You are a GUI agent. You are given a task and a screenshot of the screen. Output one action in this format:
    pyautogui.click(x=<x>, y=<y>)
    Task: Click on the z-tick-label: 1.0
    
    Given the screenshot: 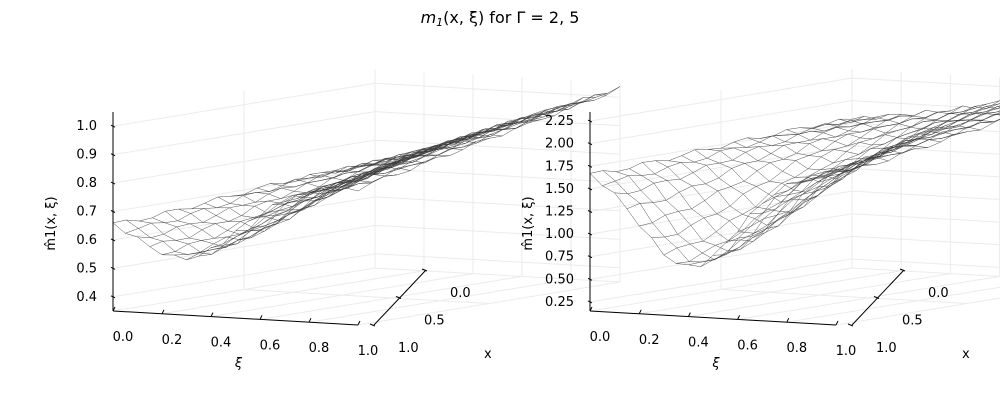 What is the action you would take?
    pyautogui.click(x=86, y=126)
    